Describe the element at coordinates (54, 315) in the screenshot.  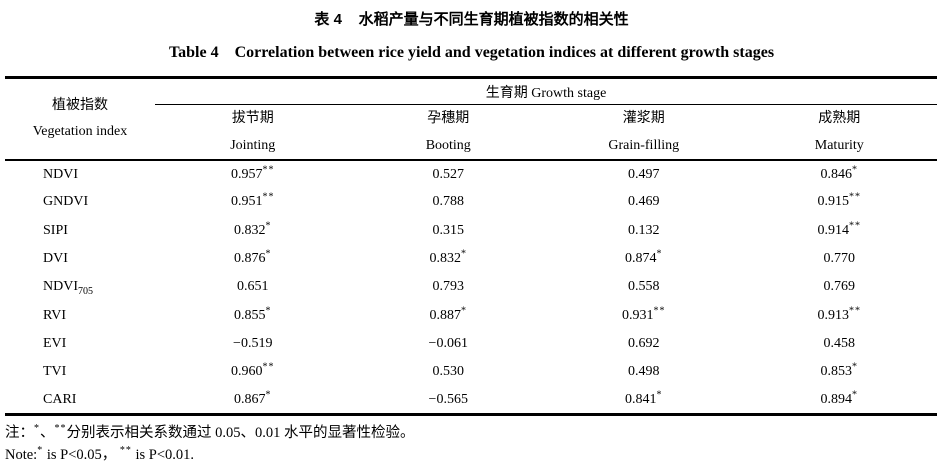
I see `vegetation-index-label: RVI` at that location.